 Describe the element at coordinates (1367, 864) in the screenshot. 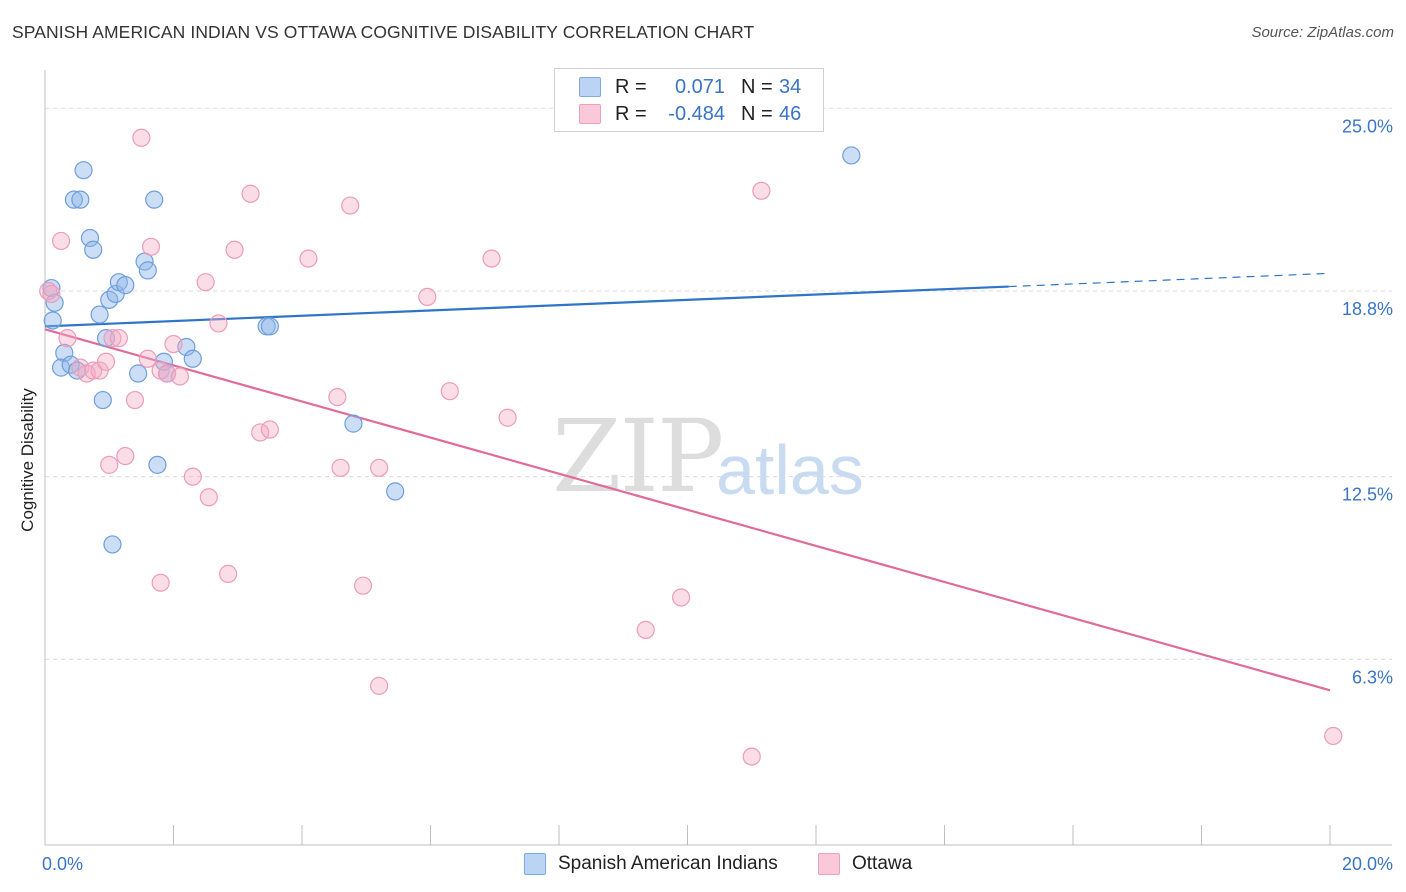

I see `x-tick-label: 20.0%` at that location.